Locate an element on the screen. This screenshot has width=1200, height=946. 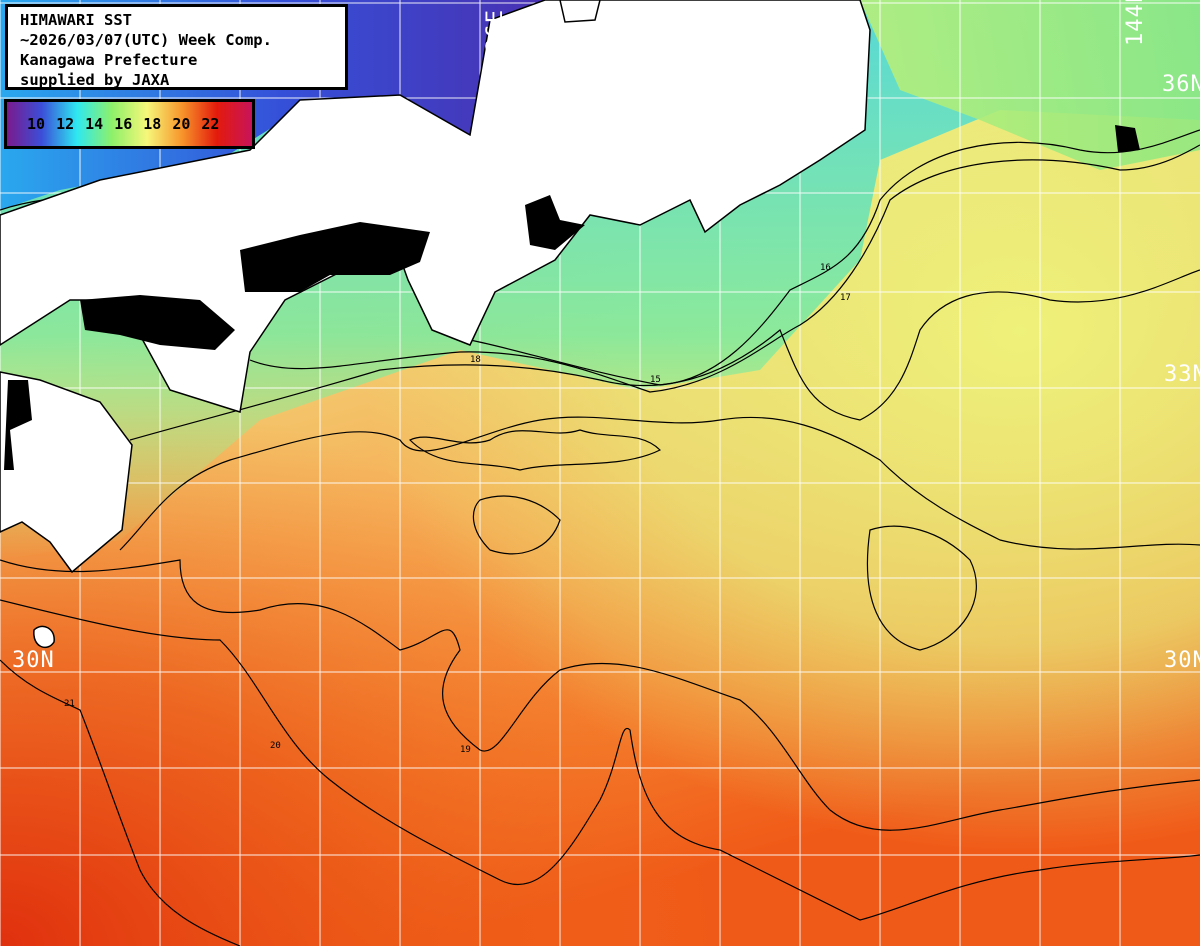
lon-label-144e: 144E is located at coordinates (1135, 23).